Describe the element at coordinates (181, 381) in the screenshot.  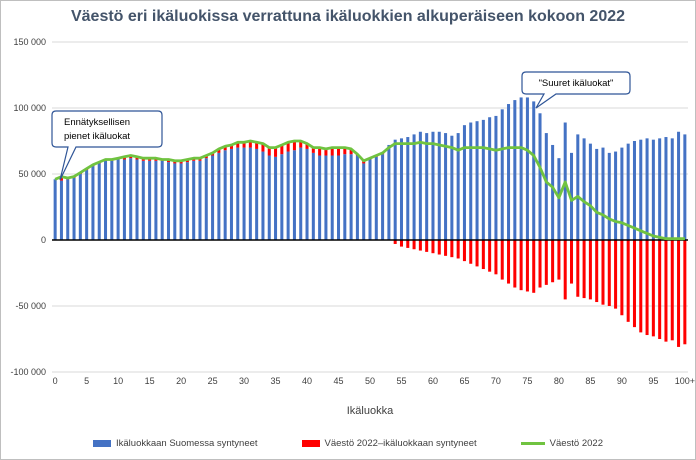
I see `x-tick-label: 20` at that location.